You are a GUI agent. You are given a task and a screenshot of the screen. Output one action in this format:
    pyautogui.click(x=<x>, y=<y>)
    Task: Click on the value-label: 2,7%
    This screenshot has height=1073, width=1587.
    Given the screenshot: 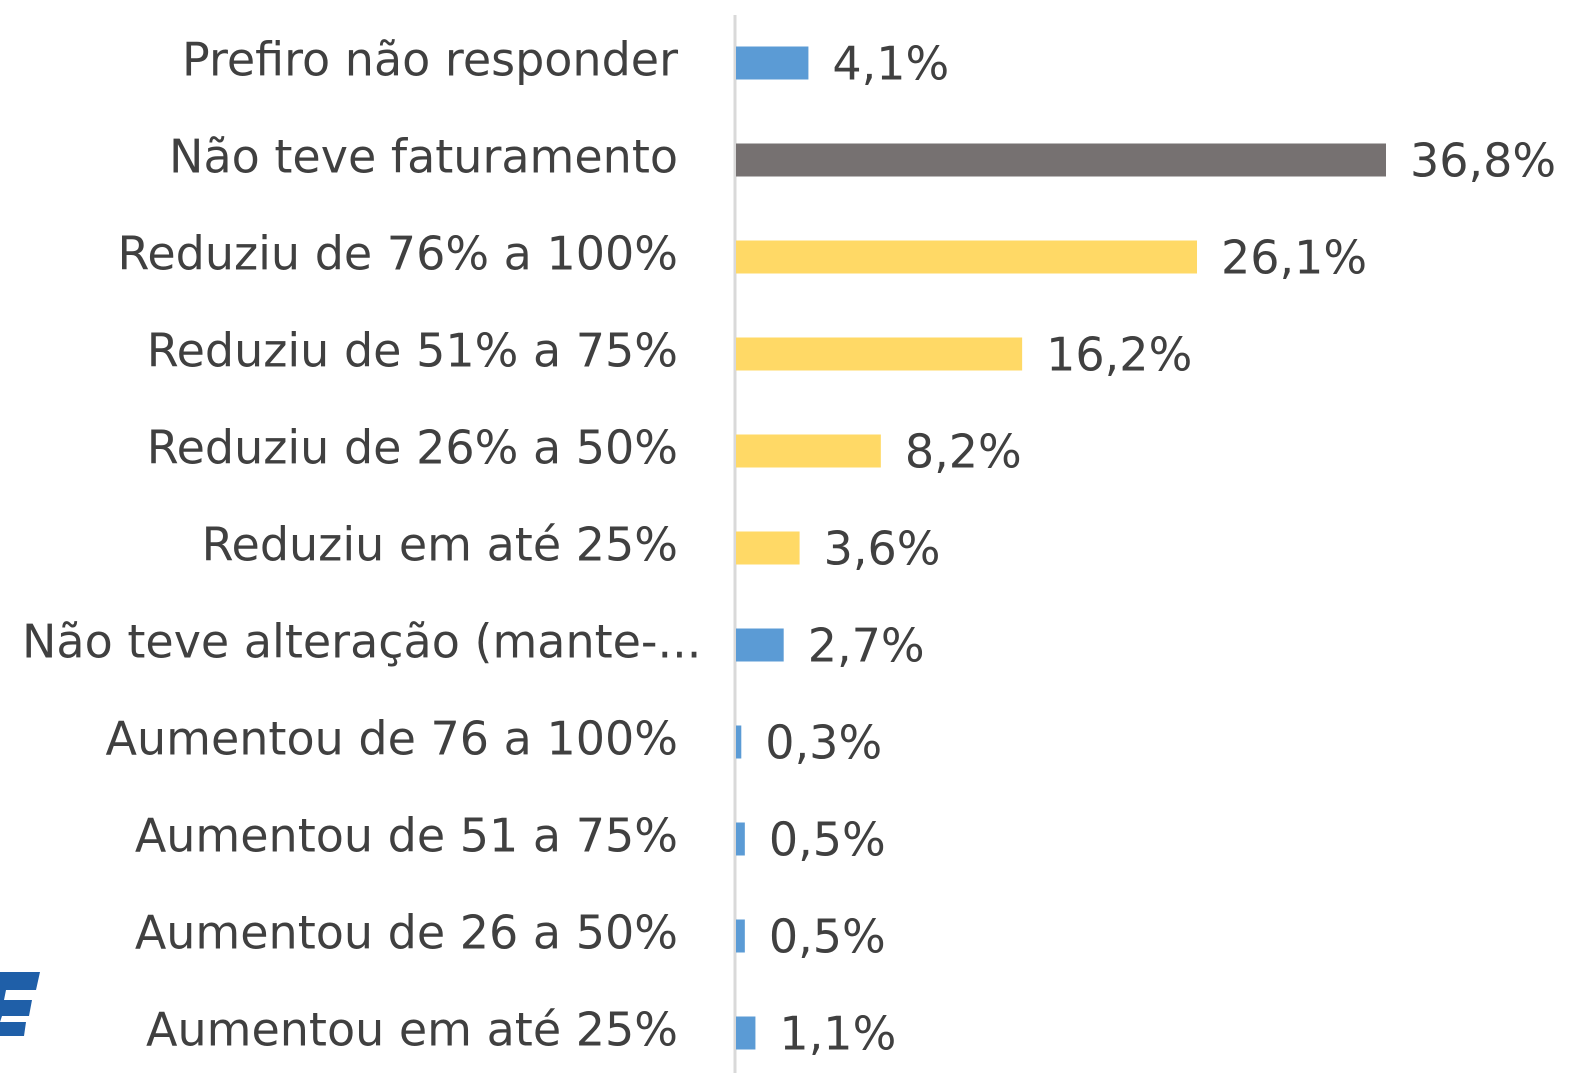 What is the action you would take?
    pyautogui.click(x=866, y=646)
    